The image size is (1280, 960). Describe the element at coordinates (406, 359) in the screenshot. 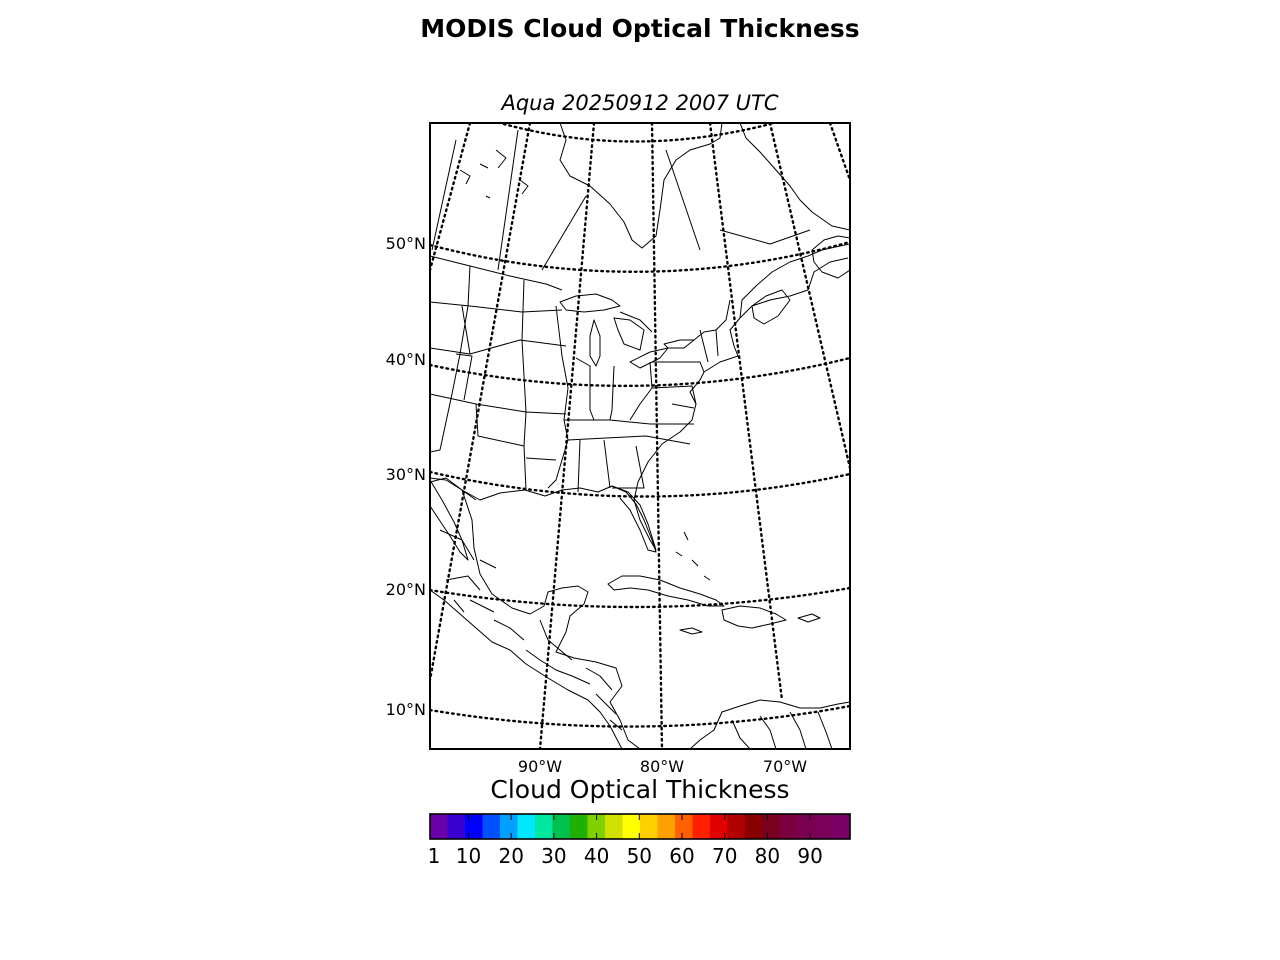

I see `lat-label-40n: 40°N` at that location.